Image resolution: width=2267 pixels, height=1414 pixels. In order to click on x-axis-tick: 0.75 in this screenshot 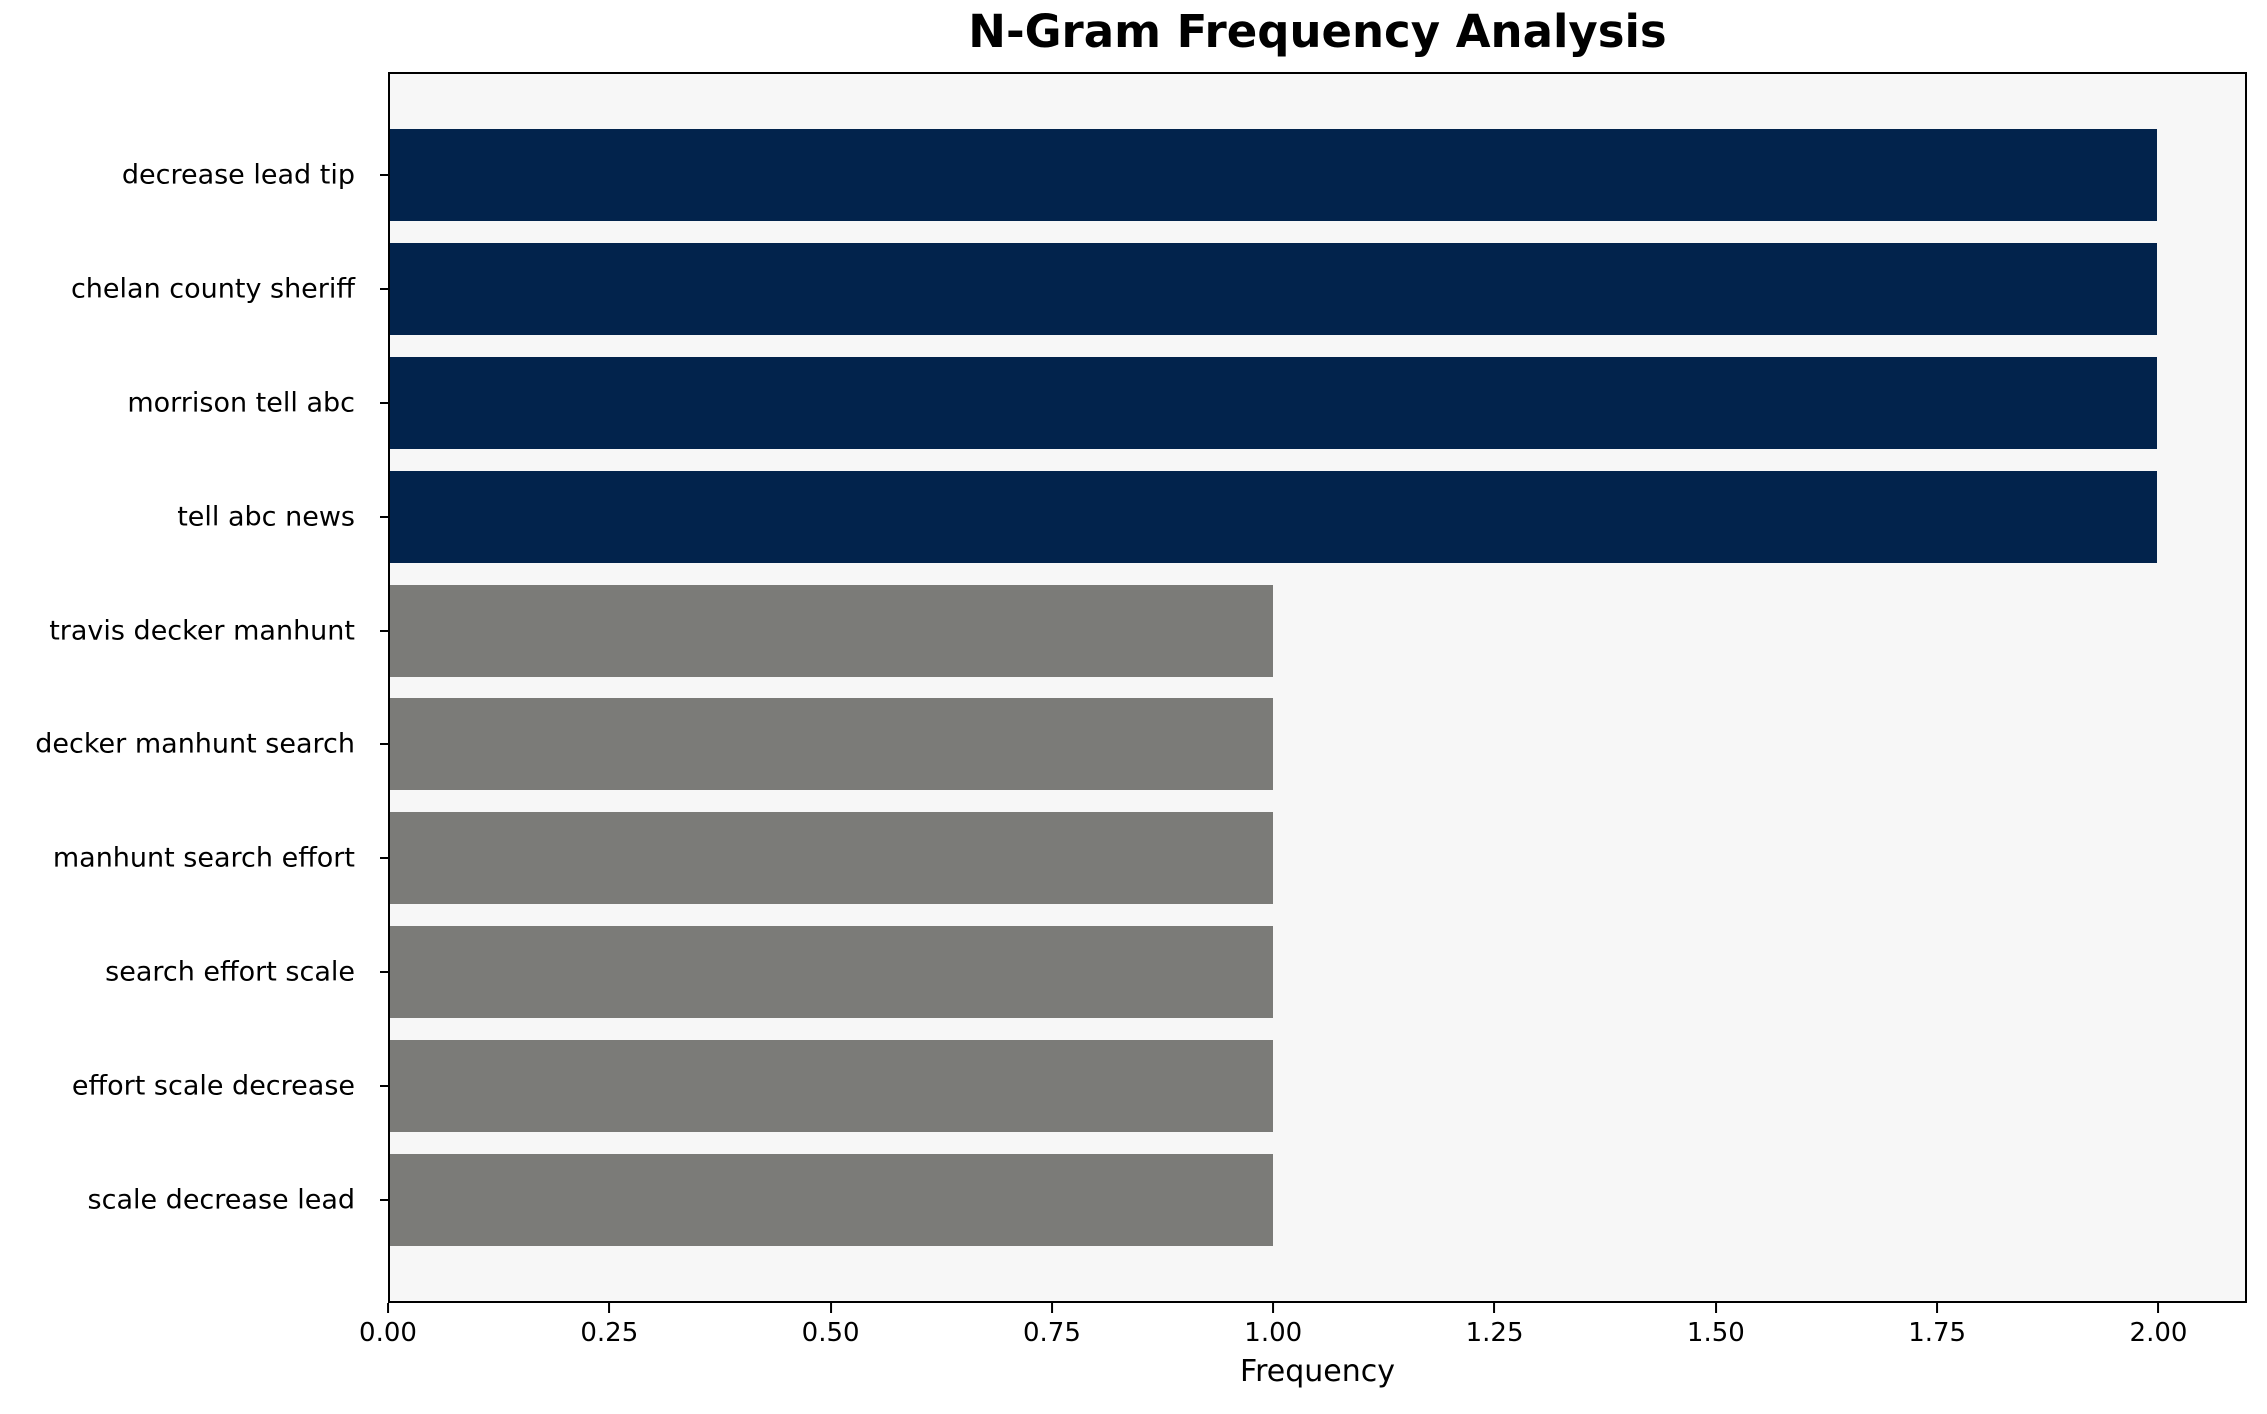, I will do `click(1052, 1325)`.